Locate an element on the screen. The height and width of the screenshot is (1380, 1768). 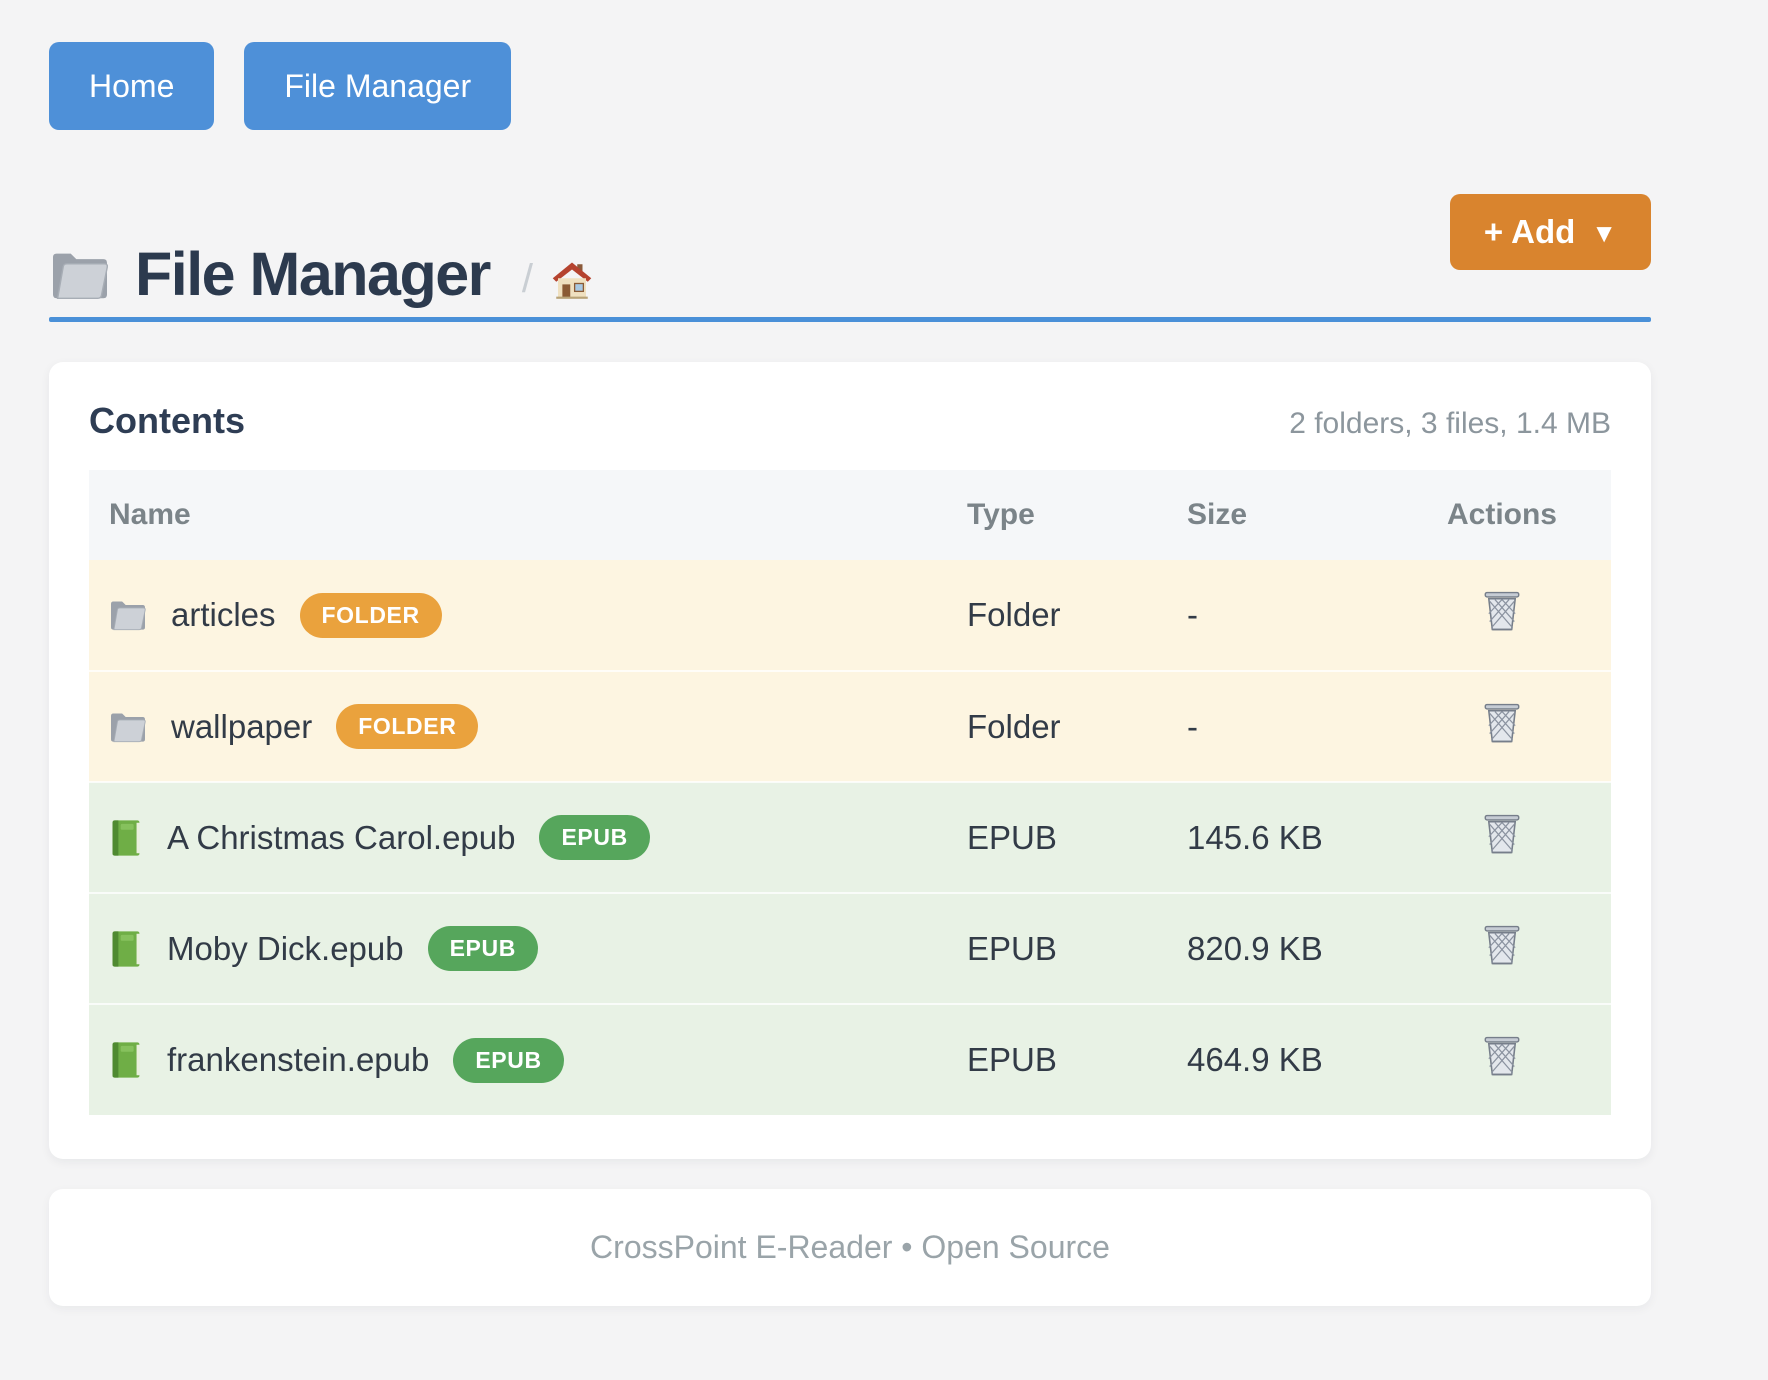
contents-summary: 2 folders, 3 files, 1.4 MB is located at coordinates (1450, 423).